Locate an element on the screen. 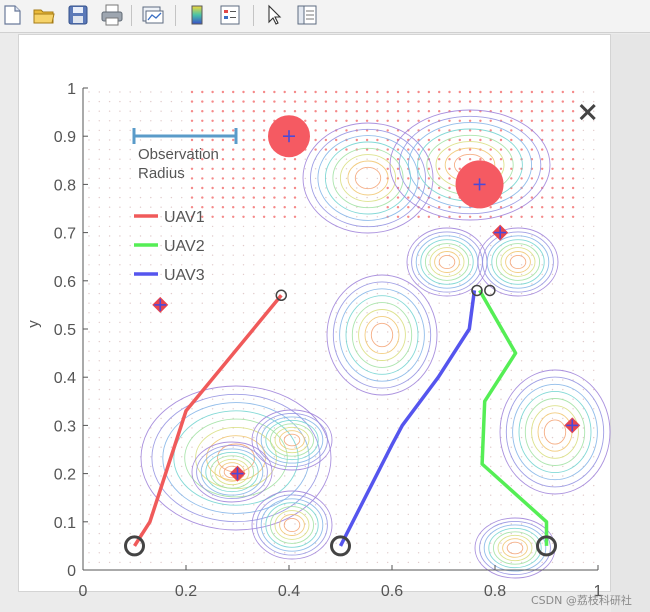 The width and height of the screenshot is (650, 612). insert-colorbar-button is located at coordinates (197, 15).